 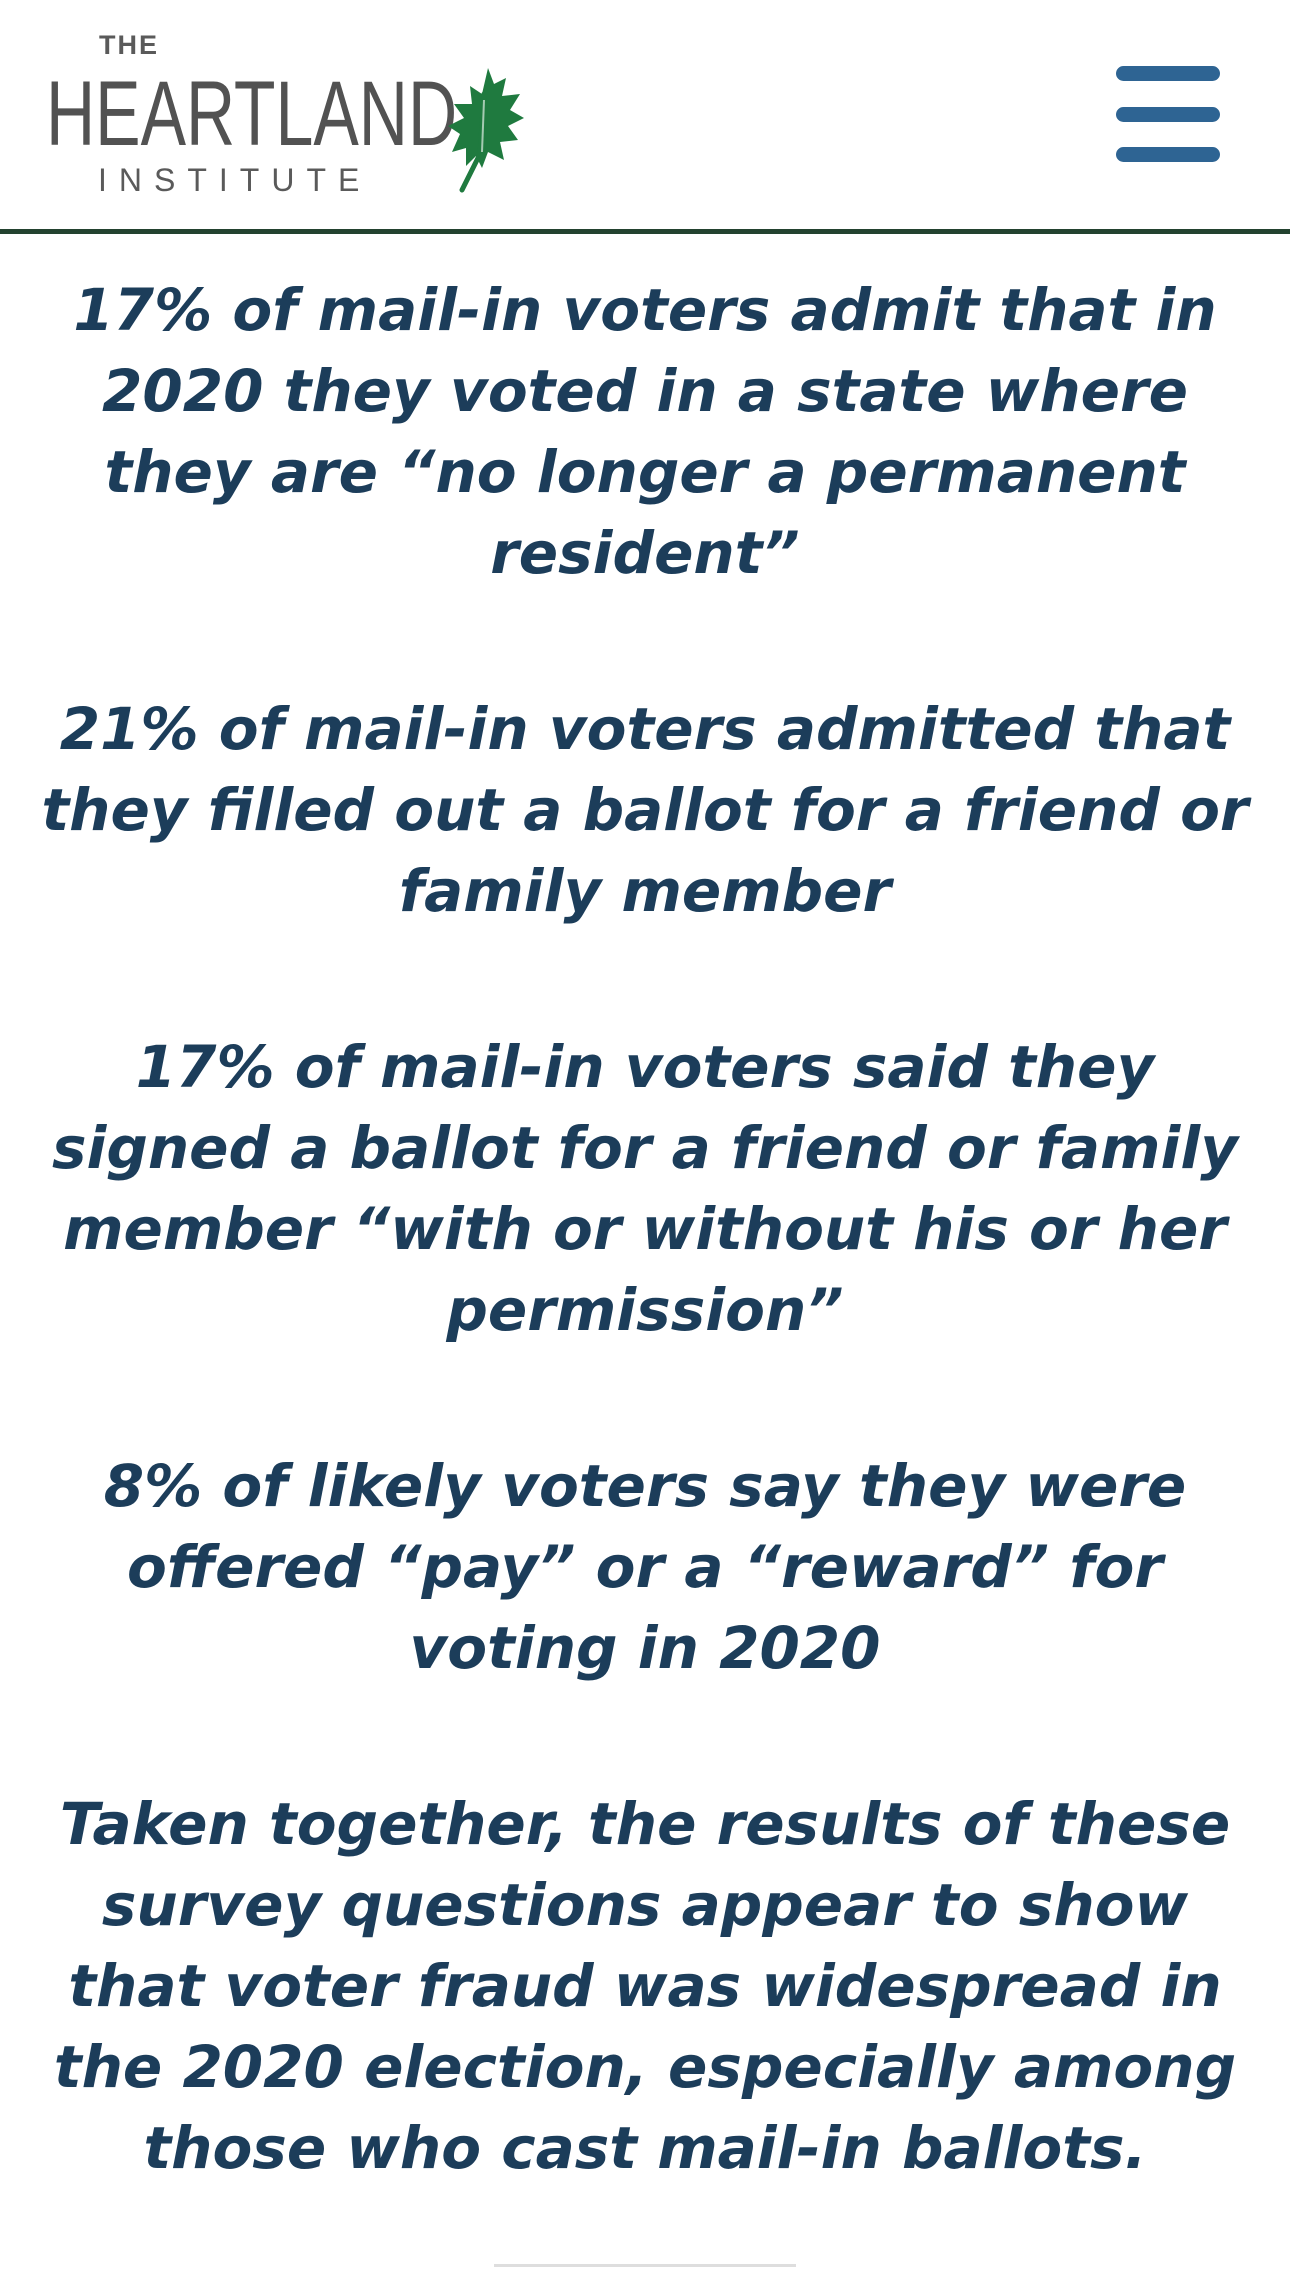 I want to click on oak-leaf-icon, so click(x=486, y=130).